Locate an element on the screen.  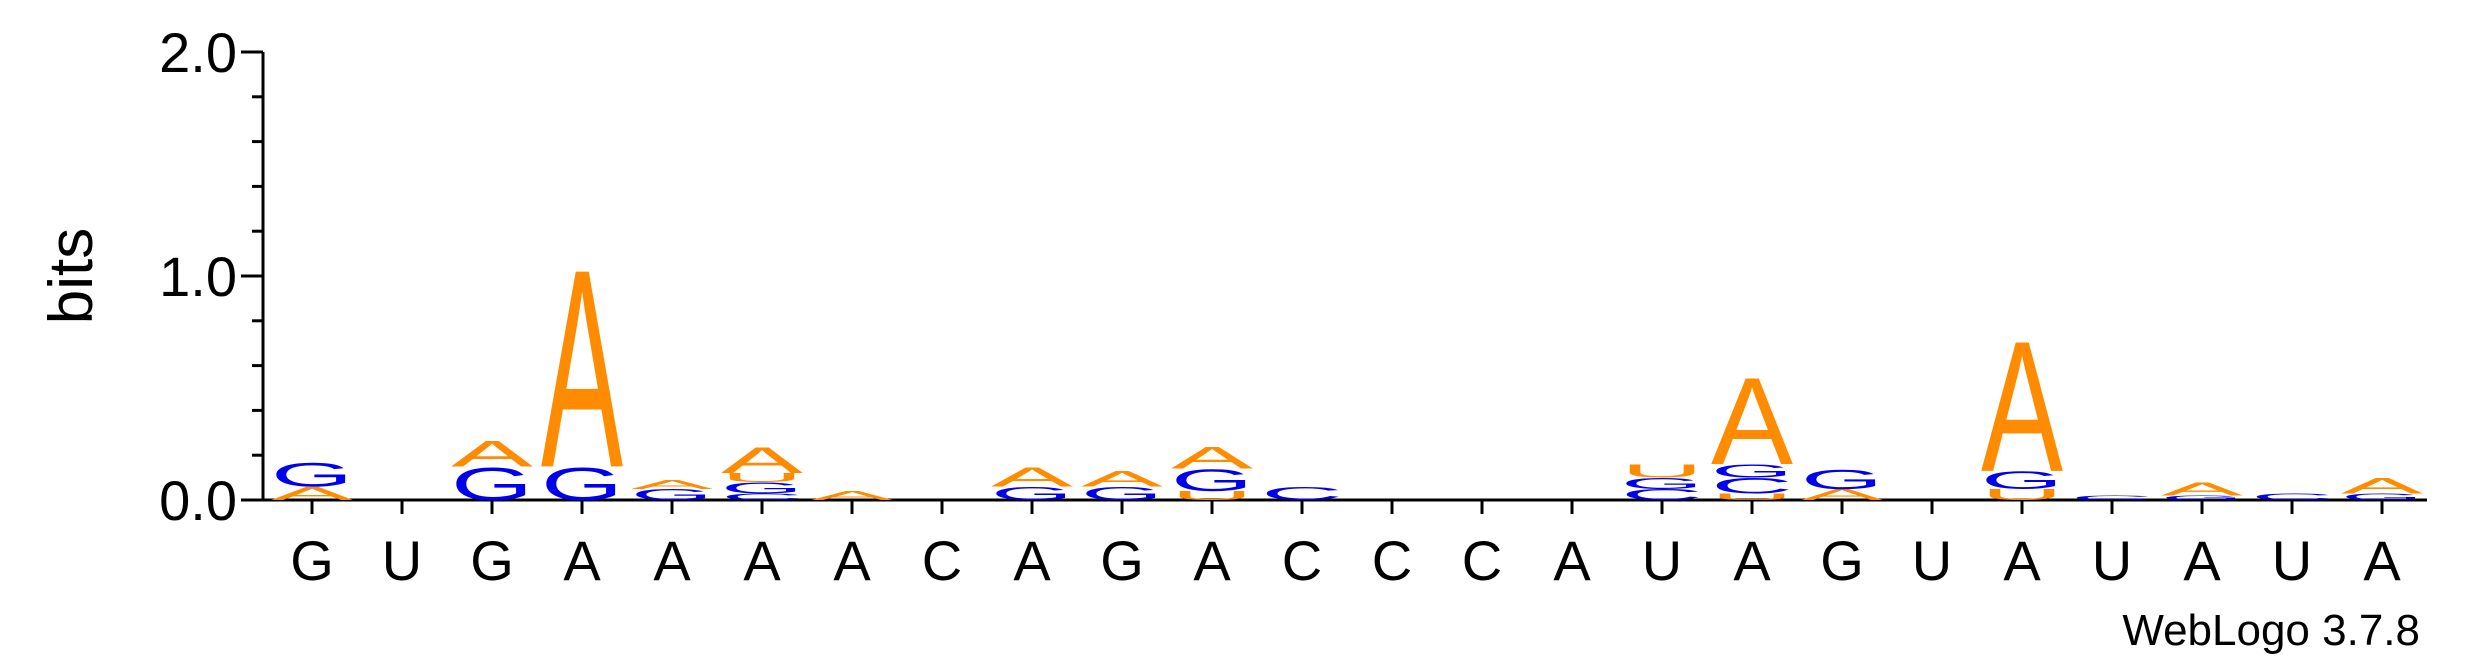
footer: WebLogo 3.7.8 is located at coordinates (2271, 630).